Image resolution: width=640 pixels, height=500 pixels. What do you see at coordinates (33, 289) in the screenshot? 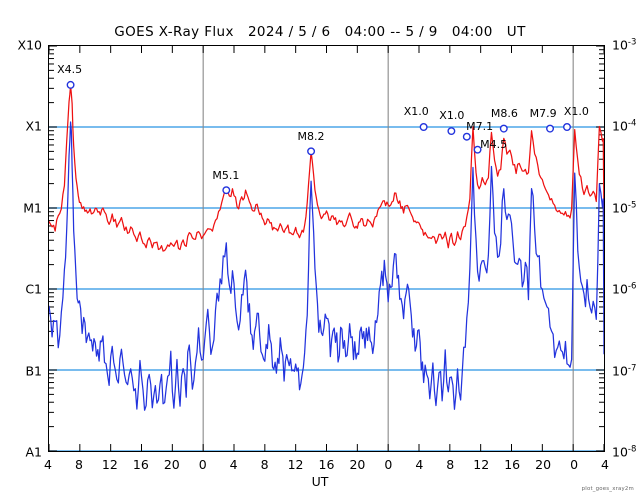
I see `y-axis-left-tick-c1: C1` at bounding box center [33, 289].